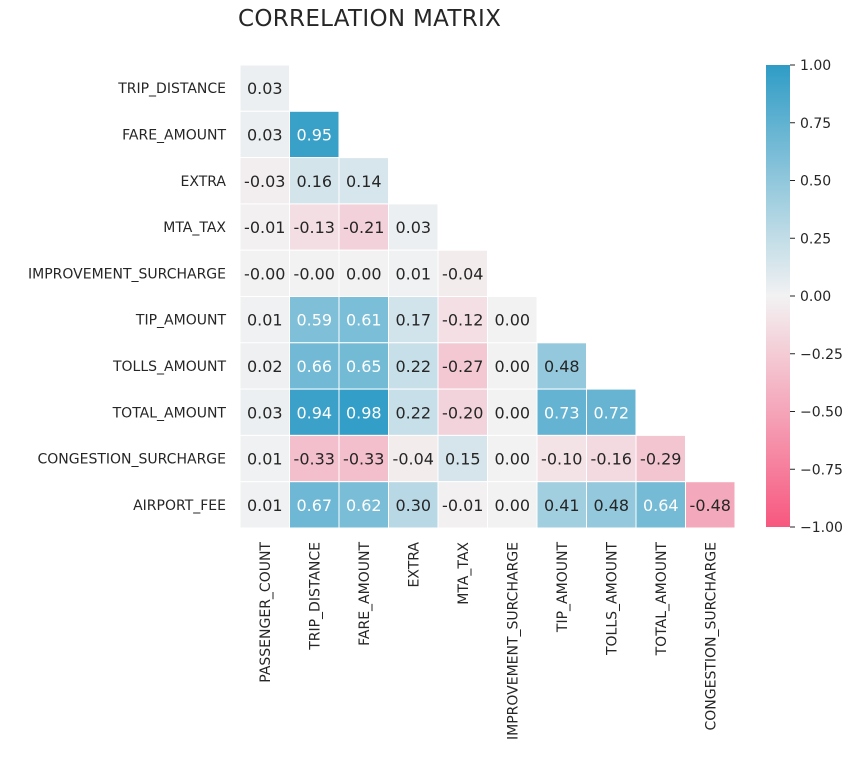 The width and height of the screenshot is (858, 766). What do you see at coordinates (611, 459) in the screenshot?
I see `cell-value-label: -0.16` at bounding box center [611, 459].